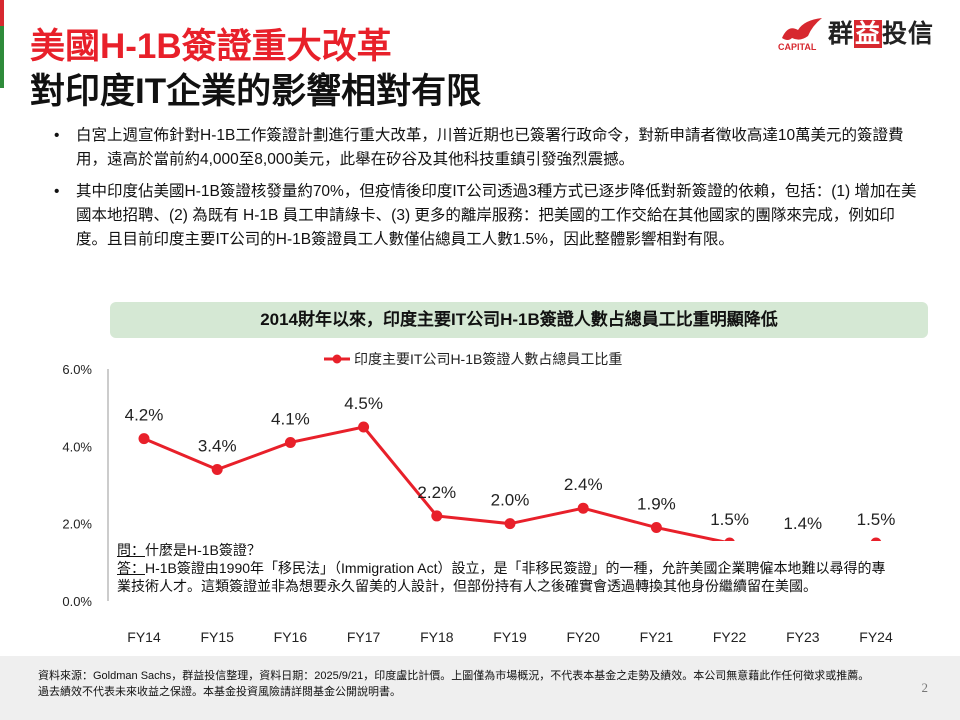 The image size is (960, 720). What do you see at coordinates (488, 359) in the screenshot?
I see `legend-label: 印度主要IT公司H-1B簽證人數占總員工比重` at bounding box center [488, 359].